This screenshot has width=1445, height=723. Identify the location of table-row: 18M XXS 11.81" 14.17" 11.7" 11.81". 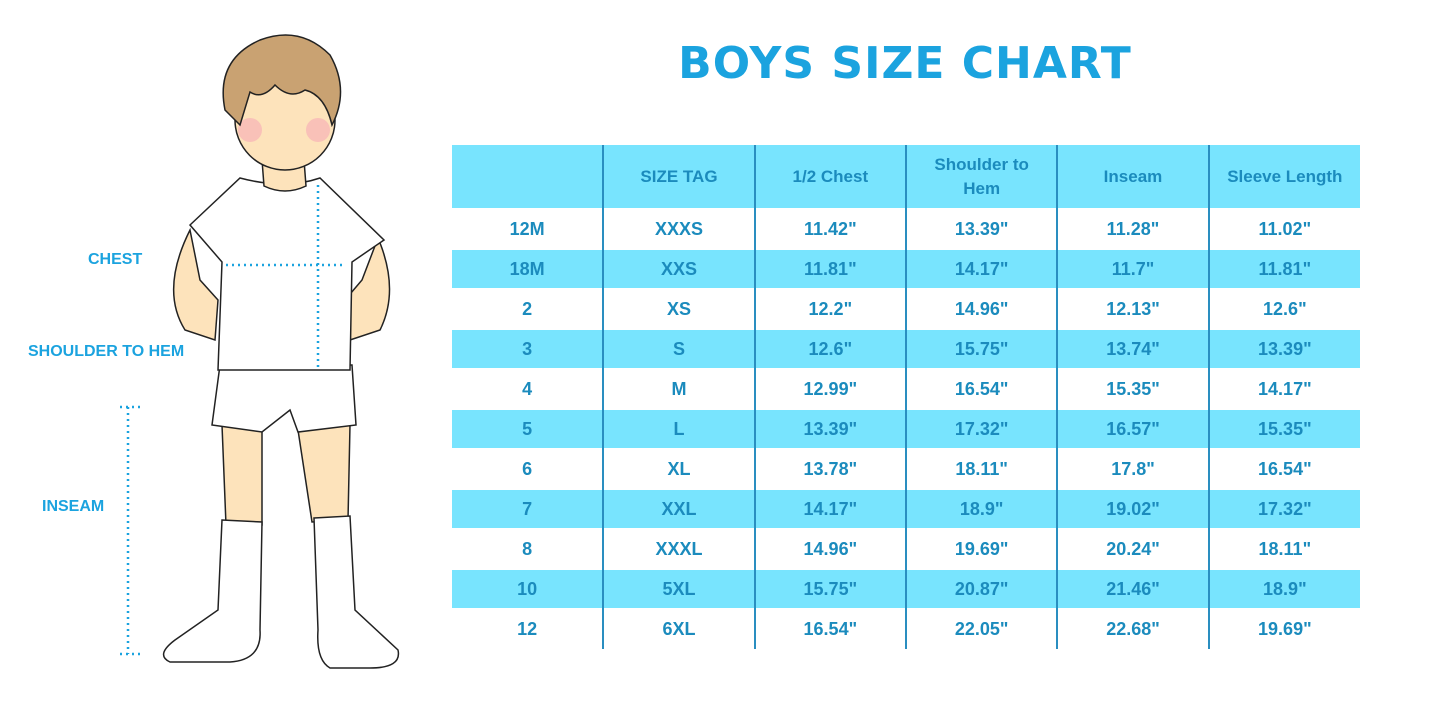
(906, 269).